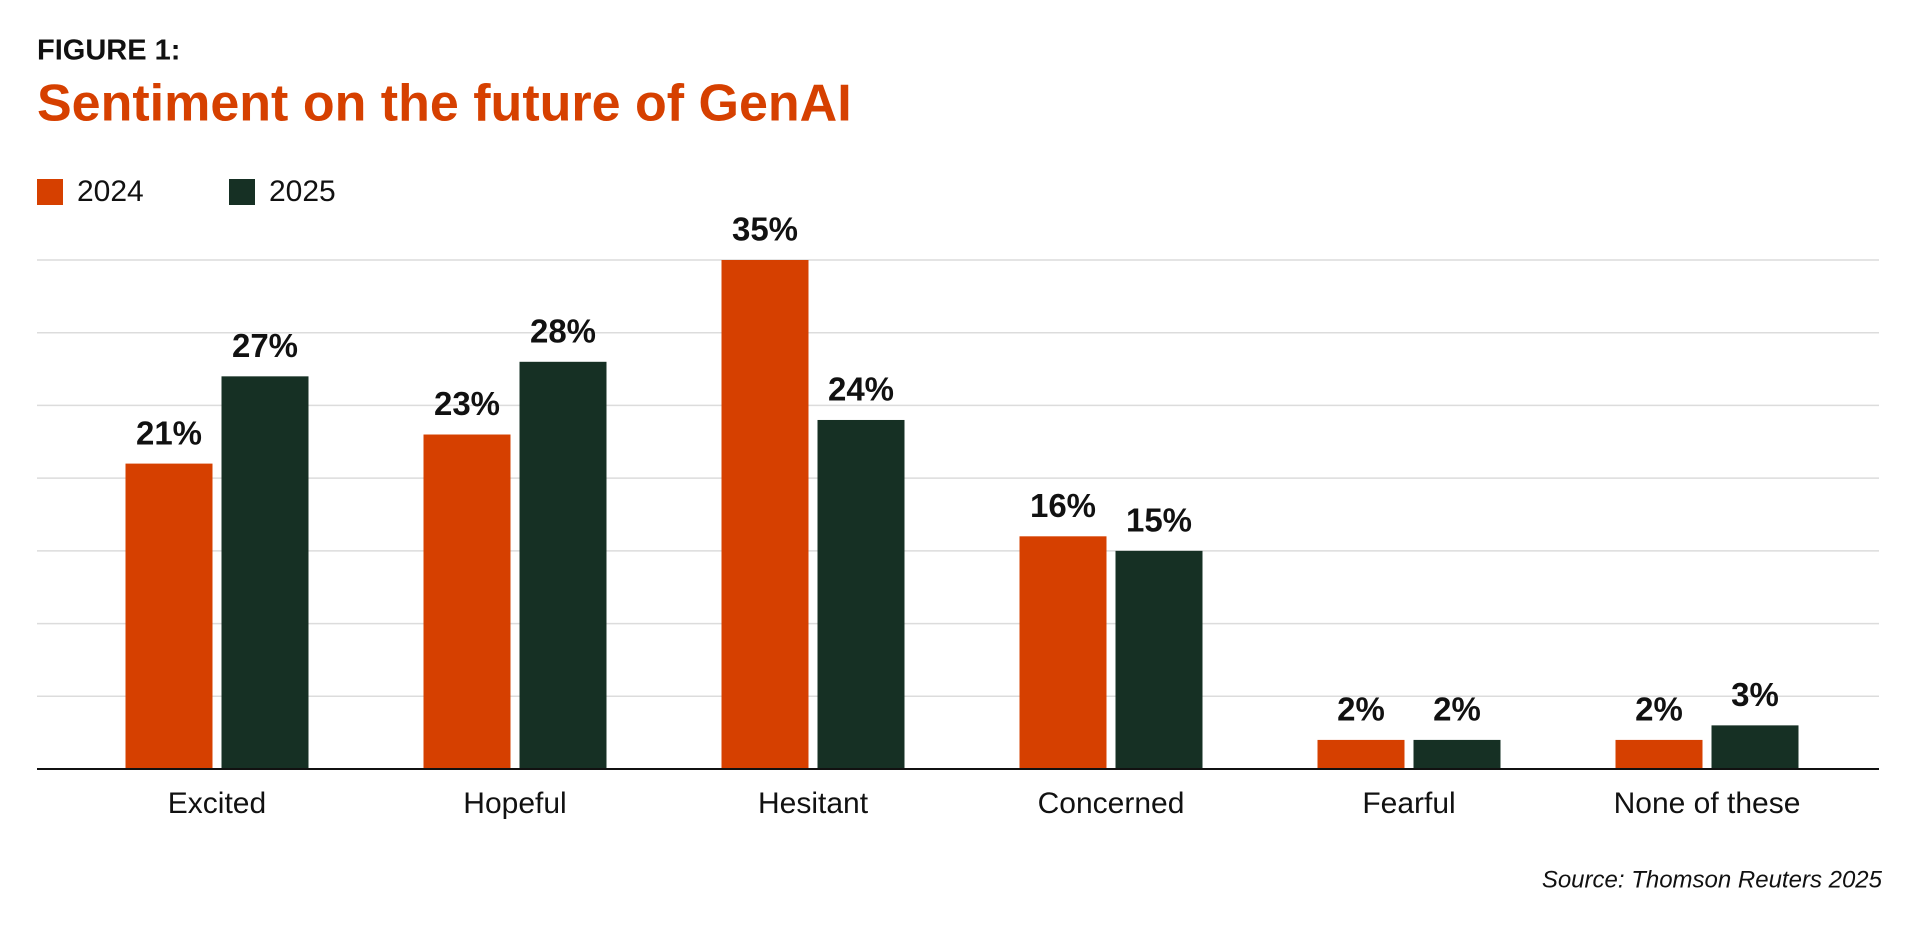 The height and width of the screenshot is (939, 1920). What do you see at coordinates (813, 803) in the screenshot?
I see `x-tick-label: Hesitant` at bounding box center [813, 803].